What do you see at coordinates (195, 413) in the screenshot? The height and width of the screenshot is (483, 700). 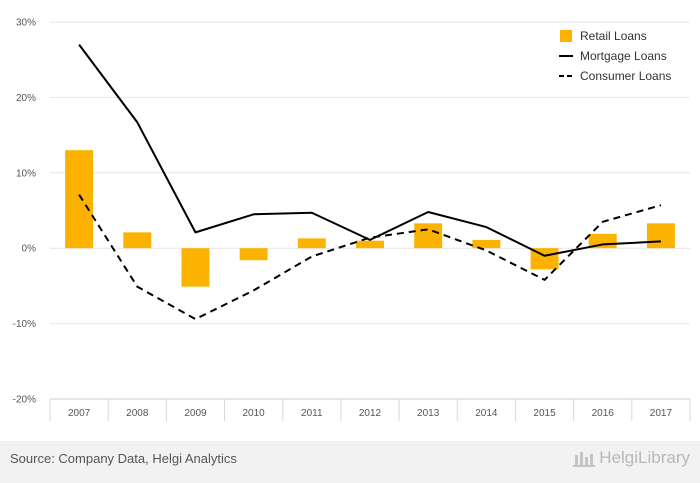 I see `x-tick-label: 2009` at bounding box center [195, 413].